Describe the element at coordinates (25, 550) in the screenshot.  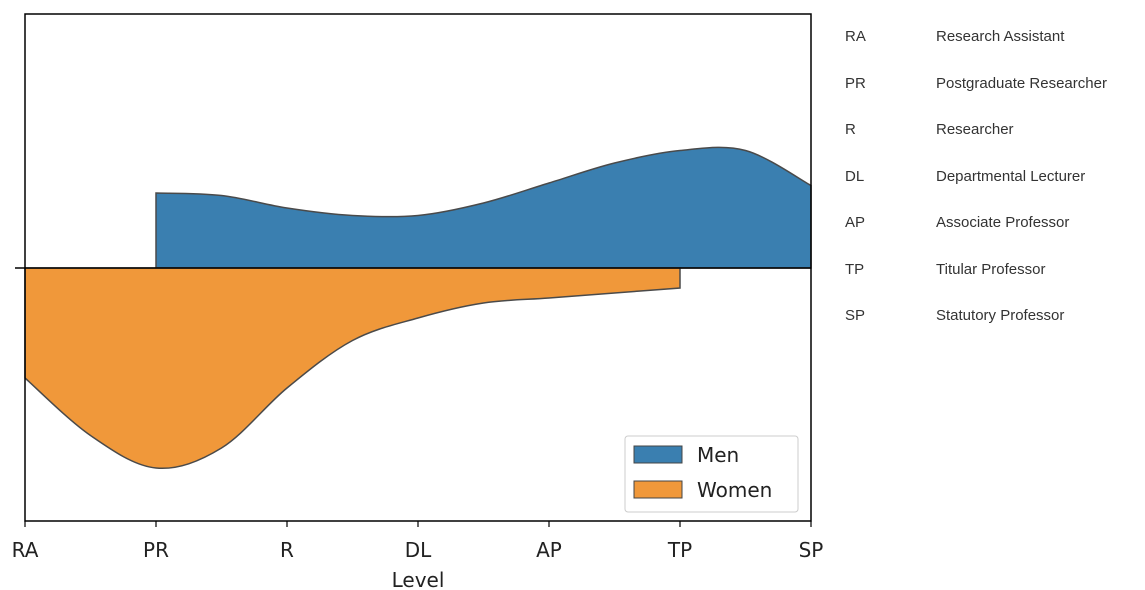
I see `x-tick-label-ra: RA` at that location.